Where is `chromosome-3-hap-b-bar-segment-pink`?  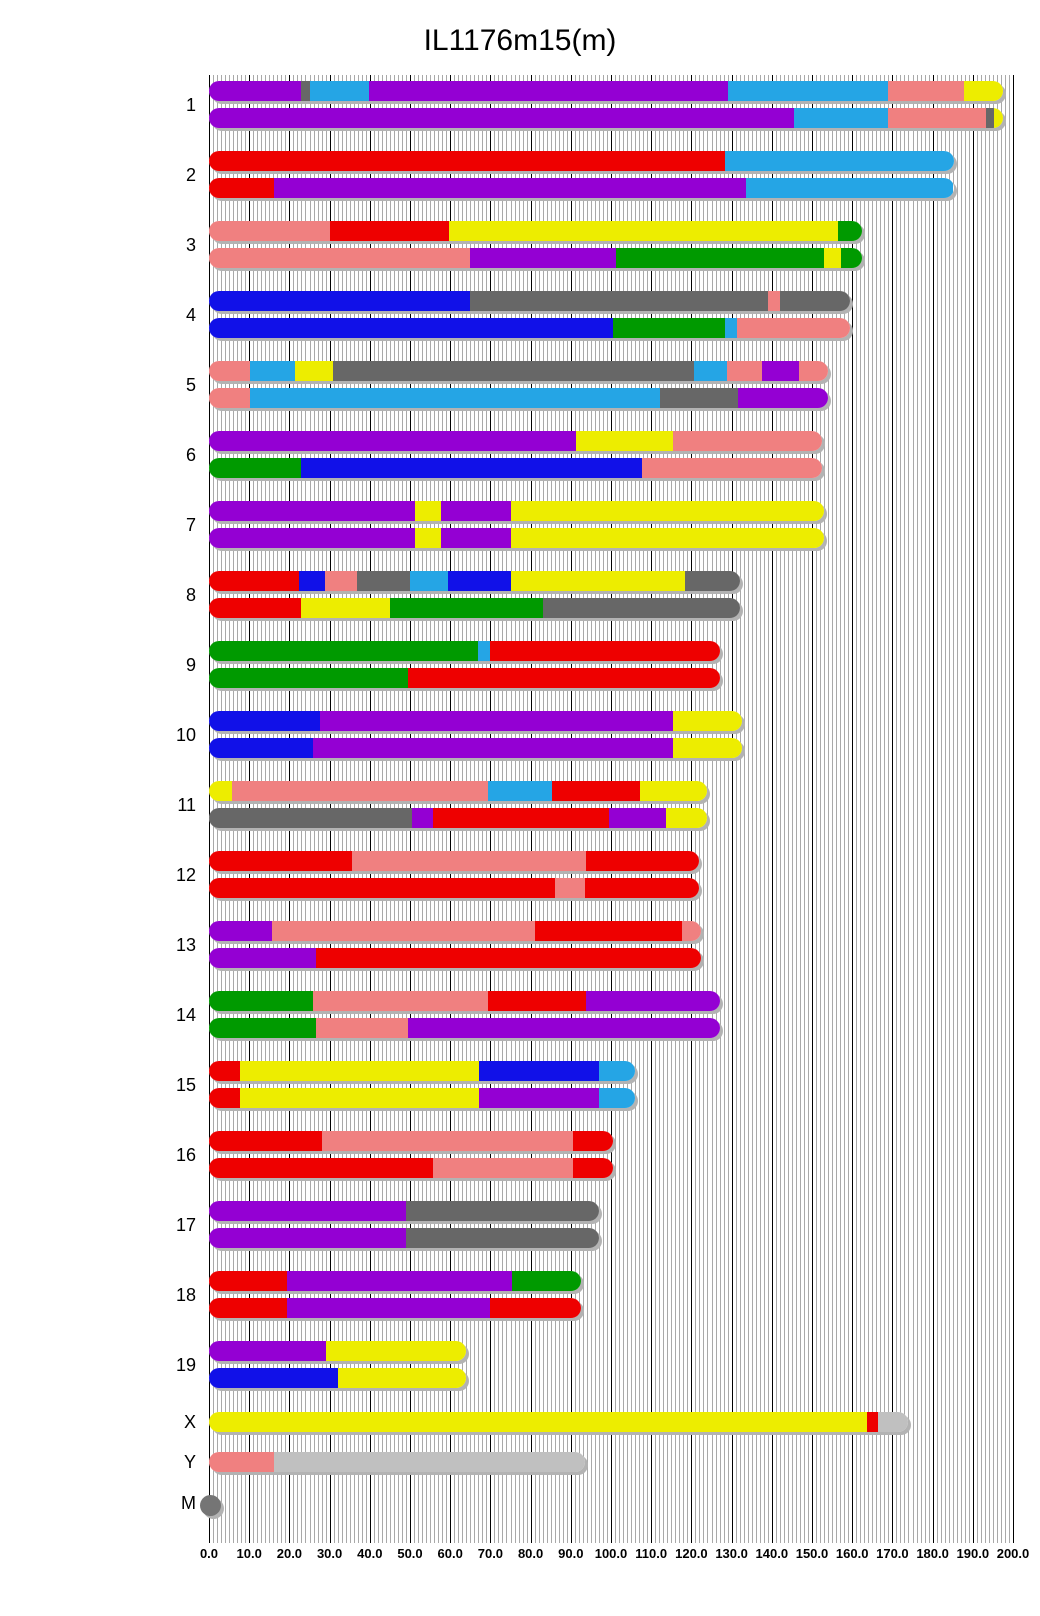
chromosome-3-hap-b-bar-segment-pink is located at coordinates (340, 258).